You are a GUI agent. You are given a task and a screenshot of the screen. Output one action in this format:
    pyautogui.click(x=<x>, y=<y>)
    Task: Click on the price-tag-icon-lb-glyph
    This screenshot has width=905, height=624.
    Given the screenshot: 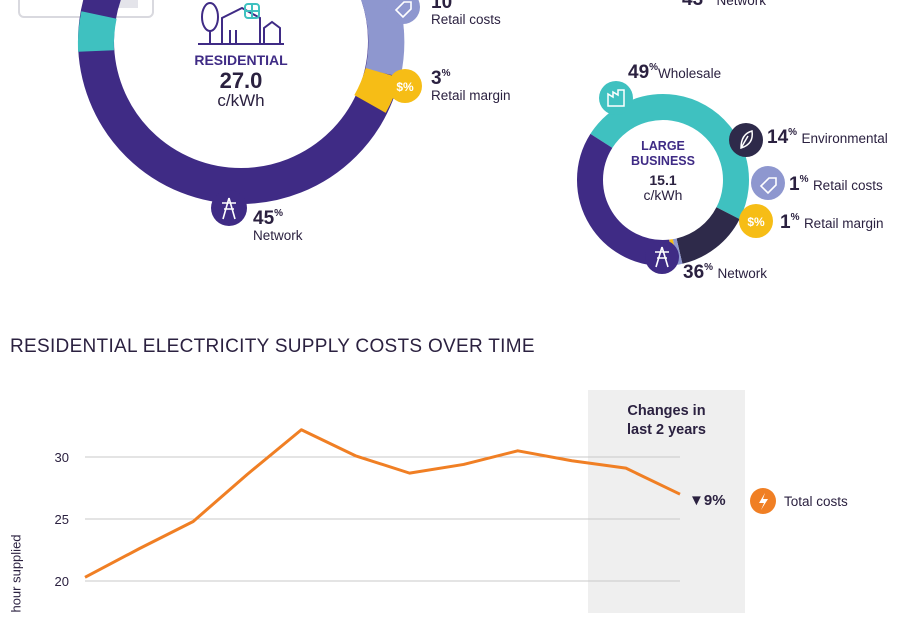 What is the action you would take?
    pyautogui.click(x=768, y=186)
    